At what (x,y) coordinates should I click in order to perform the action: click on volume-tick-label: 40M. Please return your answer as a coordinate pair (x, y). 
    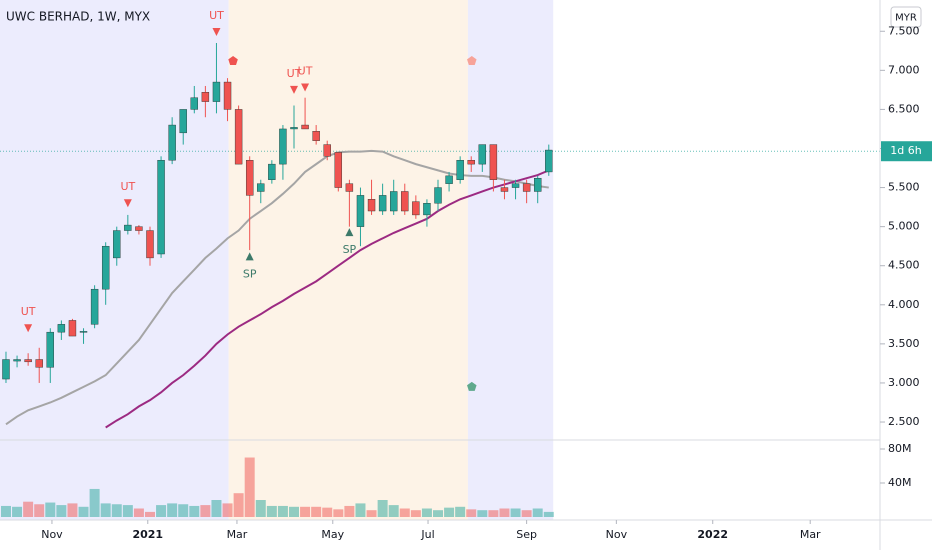
    Looking at the image, I should click on (900, 482).